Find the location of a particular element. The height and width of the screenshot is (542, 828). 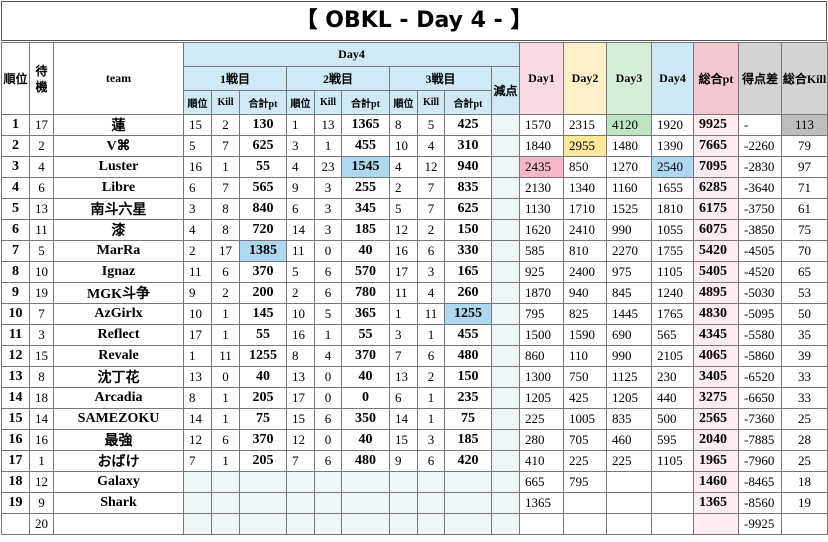

table-cell: 75 is located at coordinates (804, 230).